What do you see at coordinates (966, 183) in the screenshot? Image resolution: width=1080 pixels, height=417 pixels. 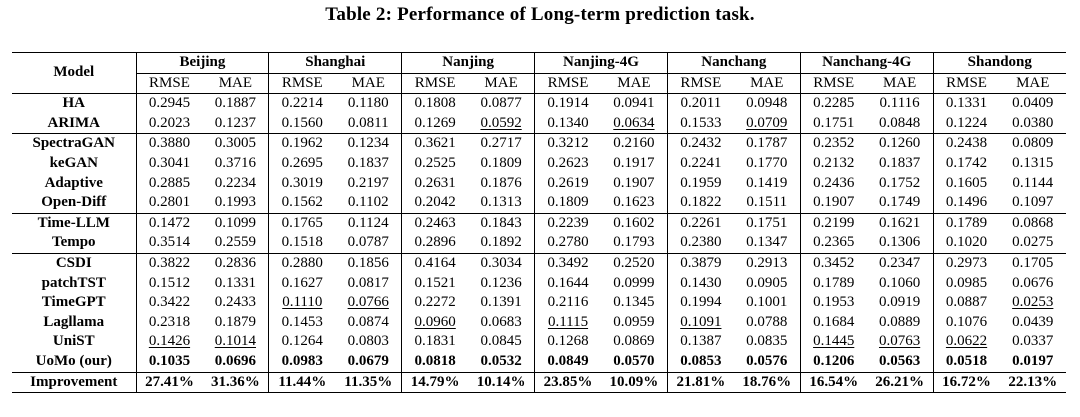 I see `value-cell: 0.1605` at bounding box center [966, 183].